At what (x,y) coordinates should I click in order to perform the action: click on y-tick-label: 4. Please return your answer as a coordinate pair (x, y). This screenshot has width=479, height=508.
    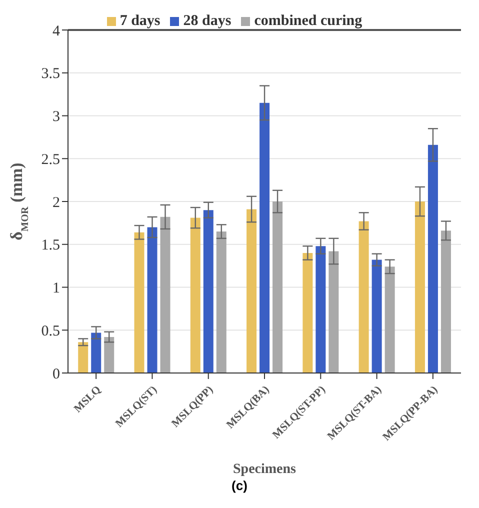
    Looking at the image, I should click on (56, 31).